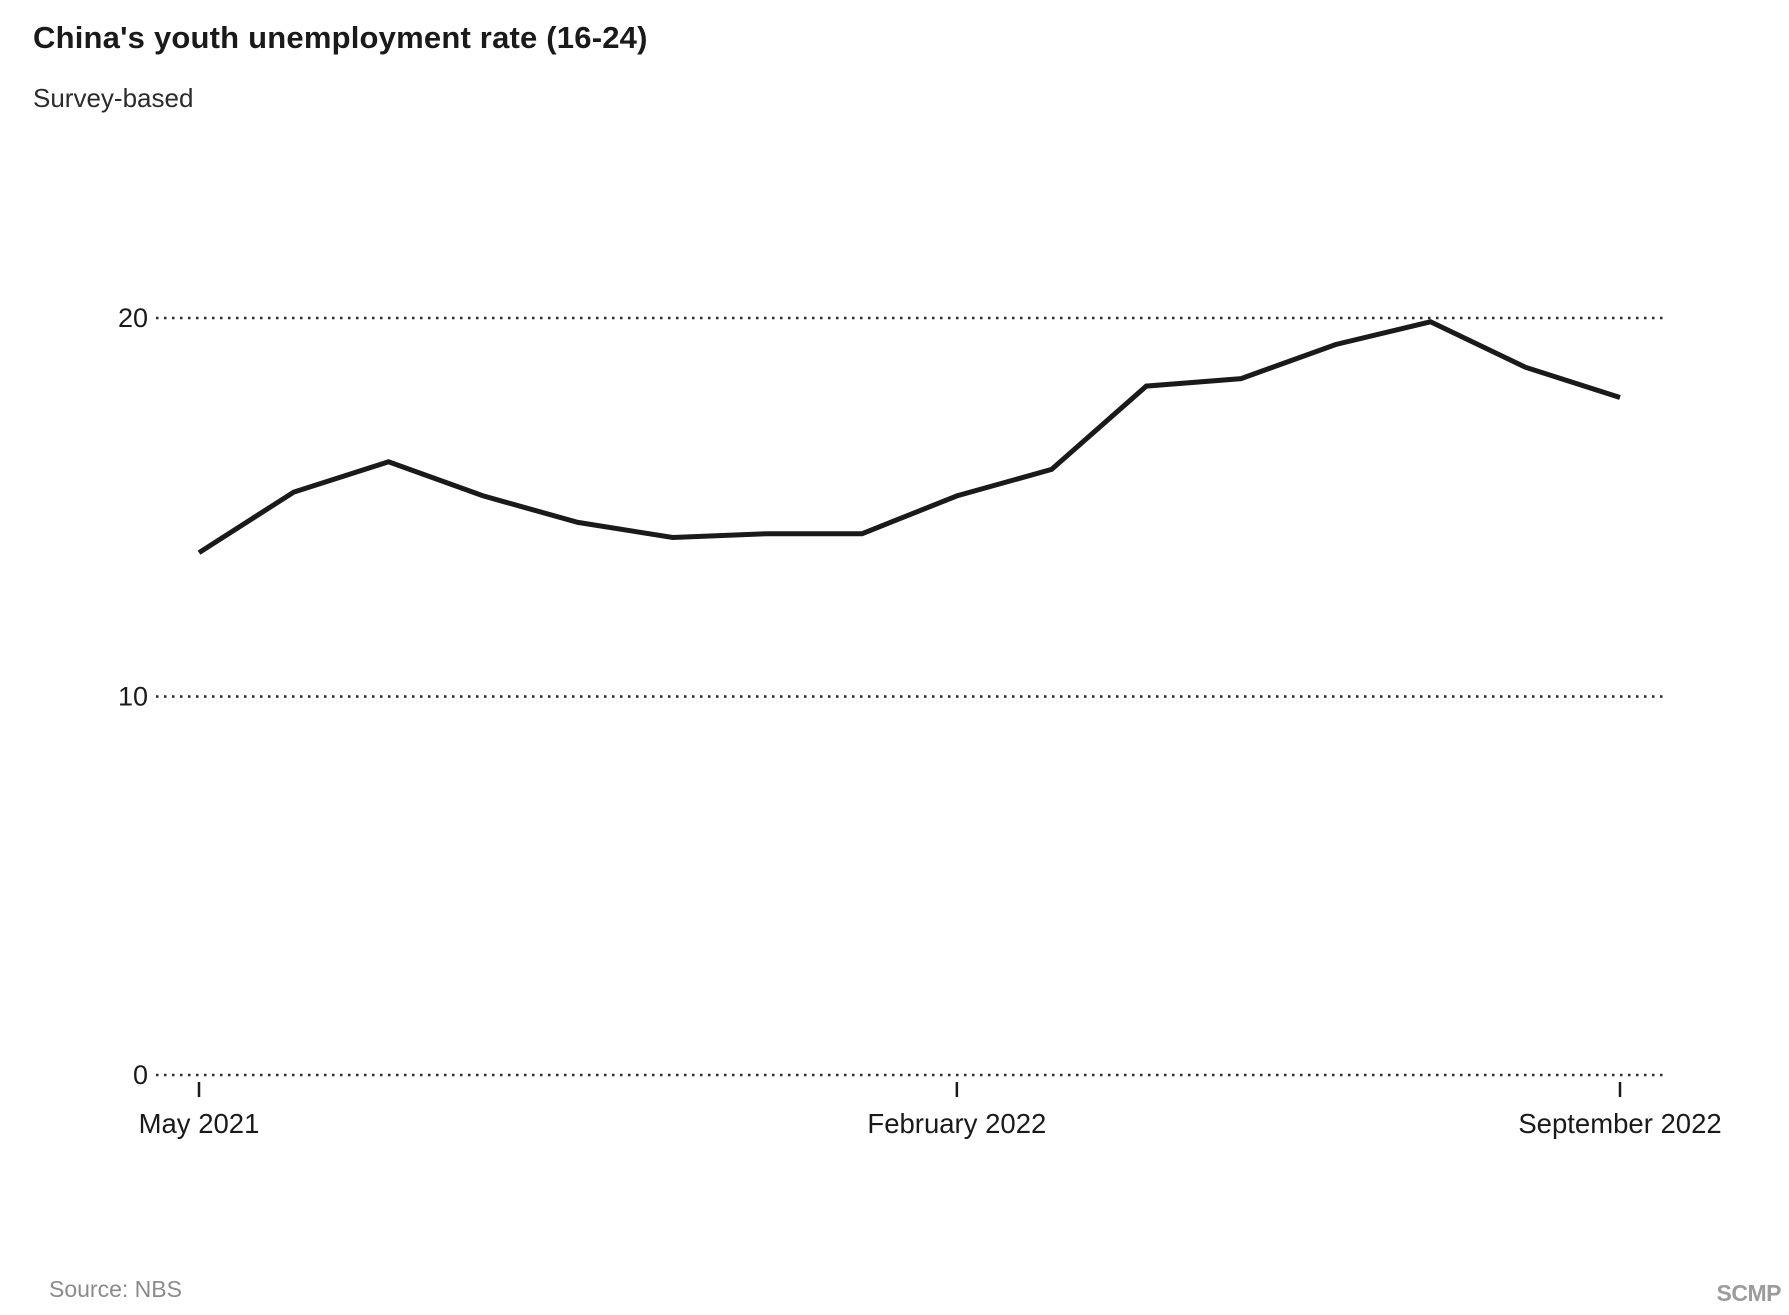 The height and width of the screenshot is (1315, 1789). What do you see at coordinates (115, 1289) in the screenshot?
I see `source-note: Source: NBS` at bounding box center [115, 1289].